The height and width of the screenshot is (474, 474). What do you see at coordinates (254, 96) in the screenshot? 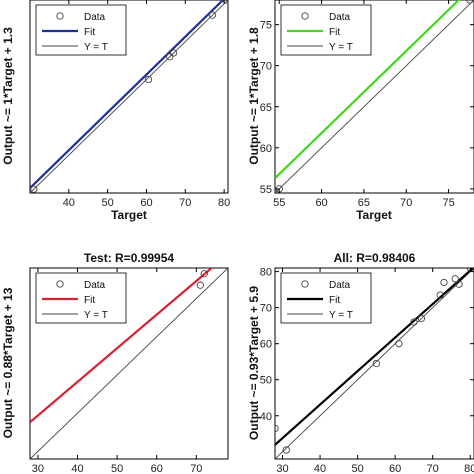
I see `y-axis-label: Output ~= 1*Target + 1.8` at bounding box center [254, 96].